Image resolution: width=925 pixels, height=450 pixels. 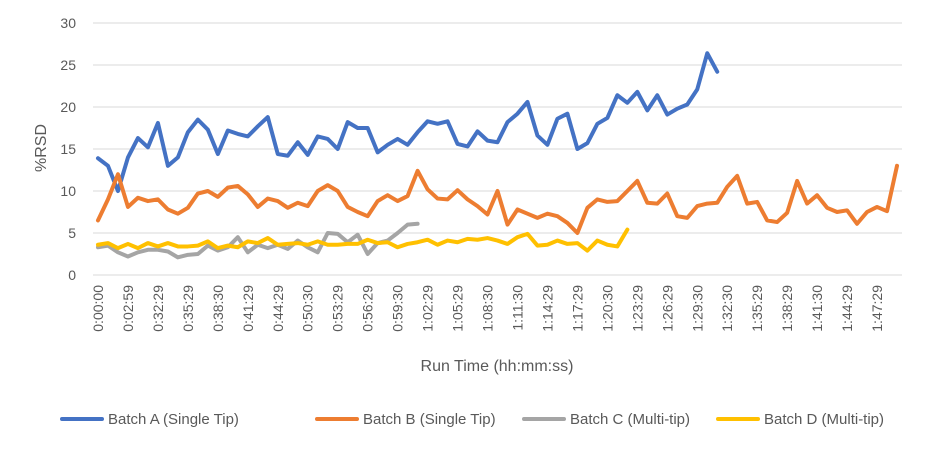 I want to click on y-tick-label: 25, so click(x=68, y=65).